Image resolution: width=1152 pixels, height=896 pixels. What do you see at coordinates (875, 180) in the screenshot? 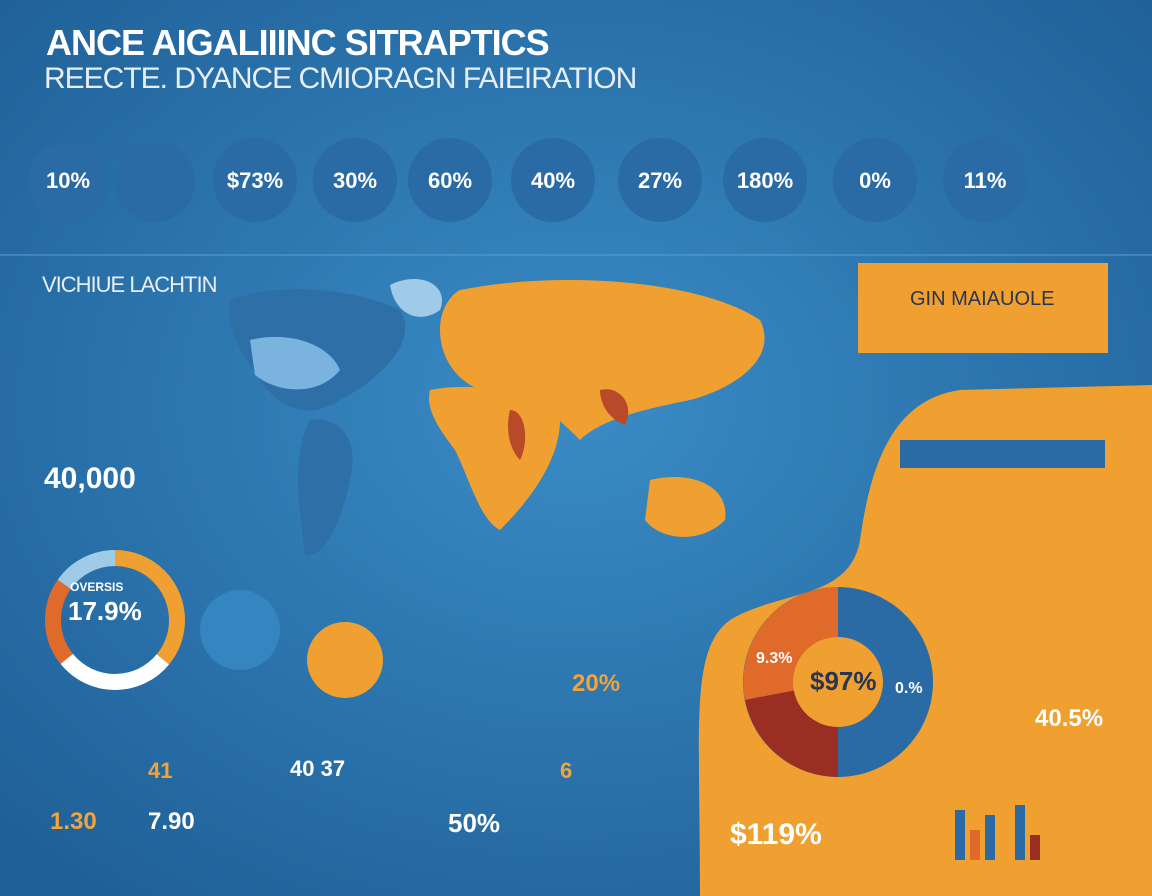
I see `stat-value: 0%` at bounding box center [875, 180].